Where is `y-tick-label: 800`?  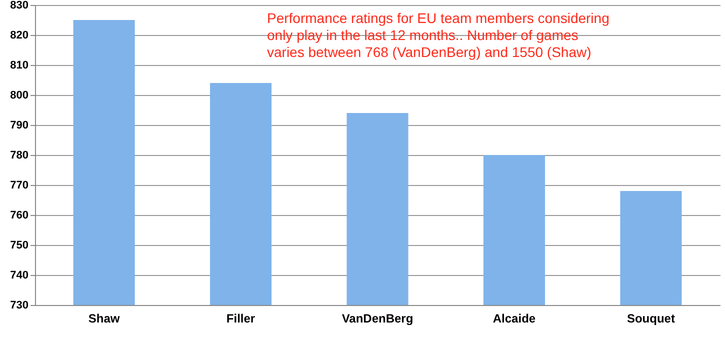
y-tick-label: 800 is located at coordinates (19, 96).